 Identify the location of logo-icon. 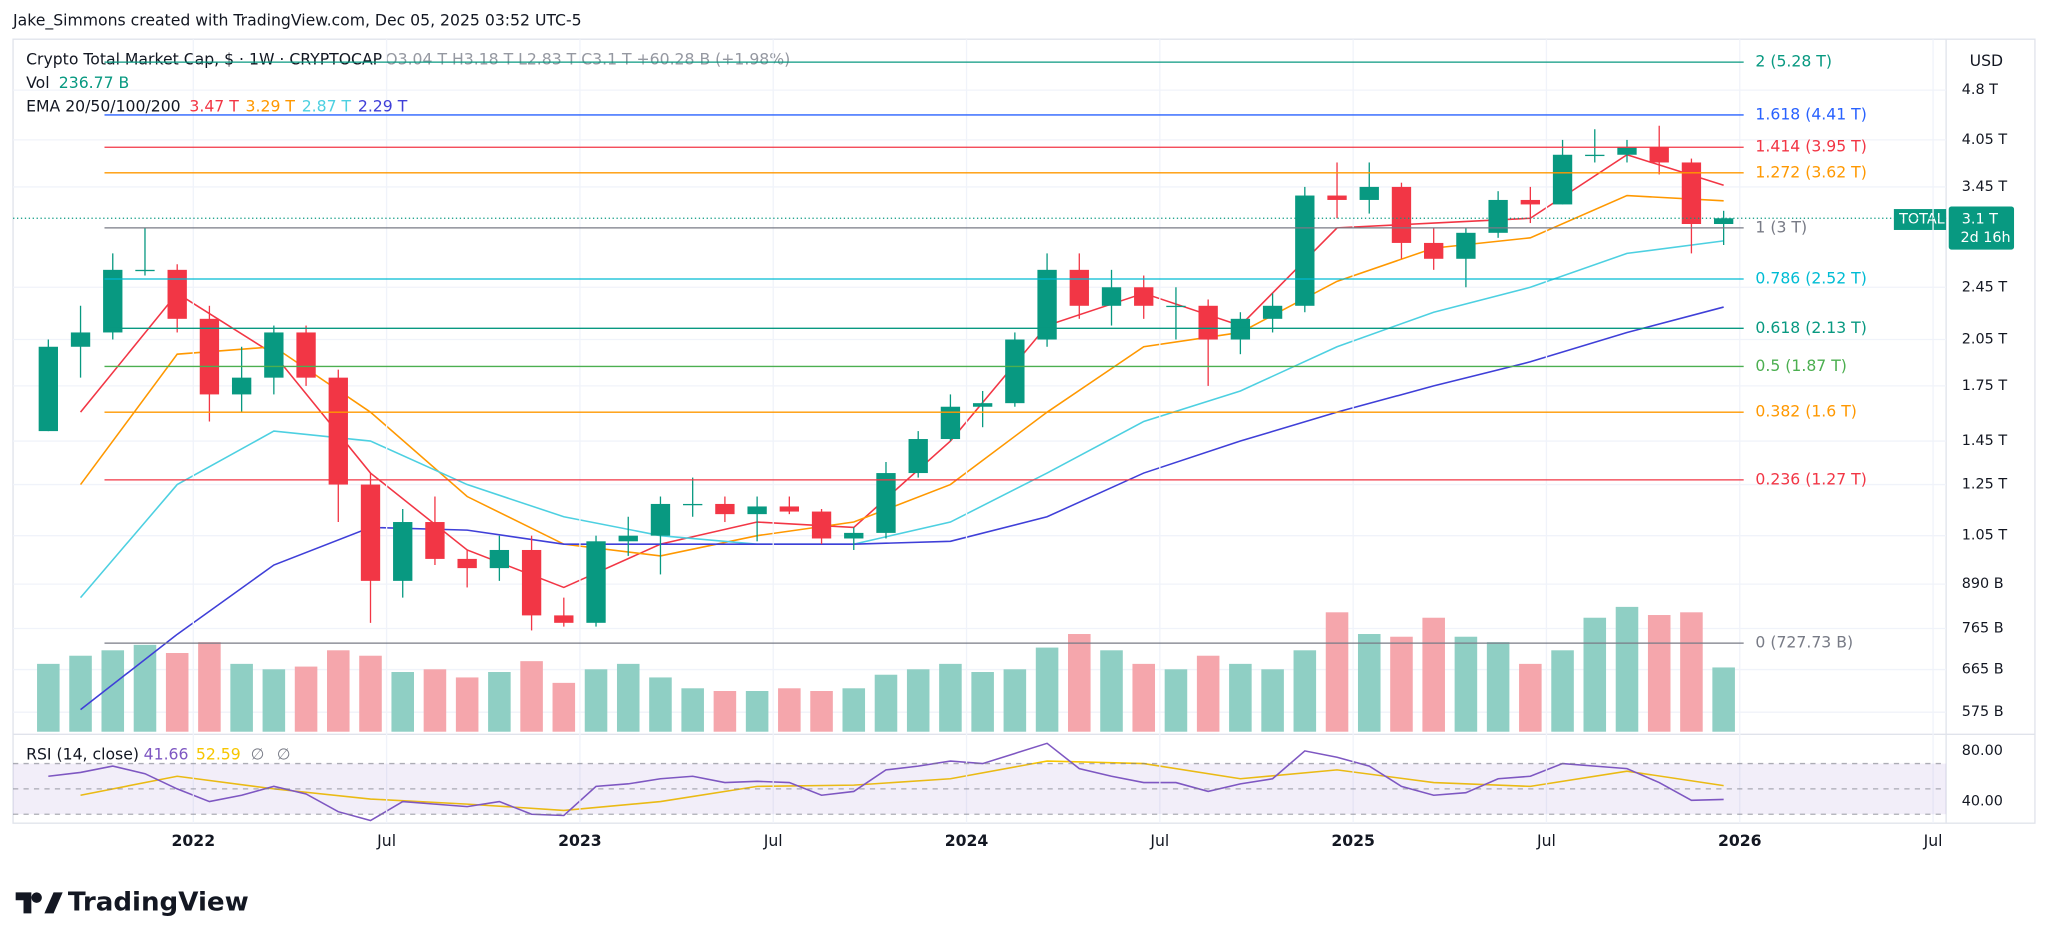
(39, 903).